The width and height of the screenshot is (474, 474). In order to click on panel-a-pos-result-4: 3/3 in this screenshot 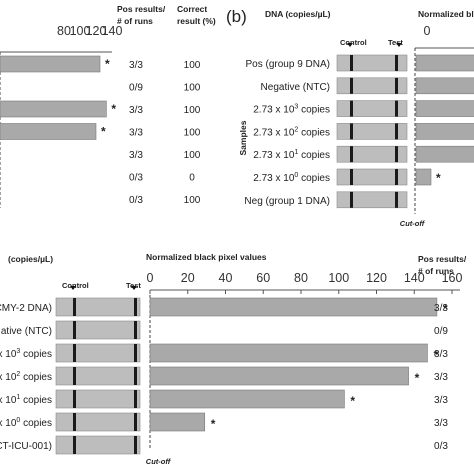, I will do `click(136, 155)`.